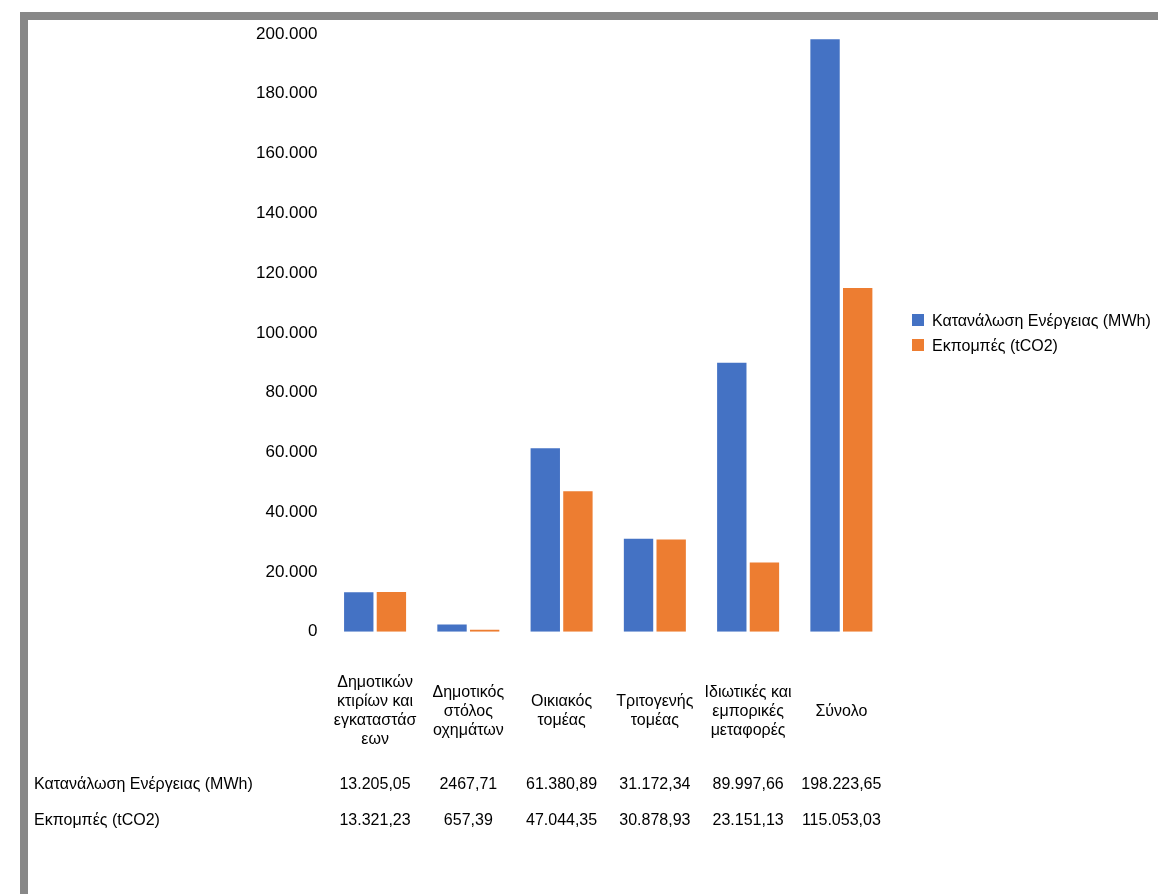  Describe the element at coordinates (655, 783) in the screenshot. I see `data-label: 31.172,34` at that location.